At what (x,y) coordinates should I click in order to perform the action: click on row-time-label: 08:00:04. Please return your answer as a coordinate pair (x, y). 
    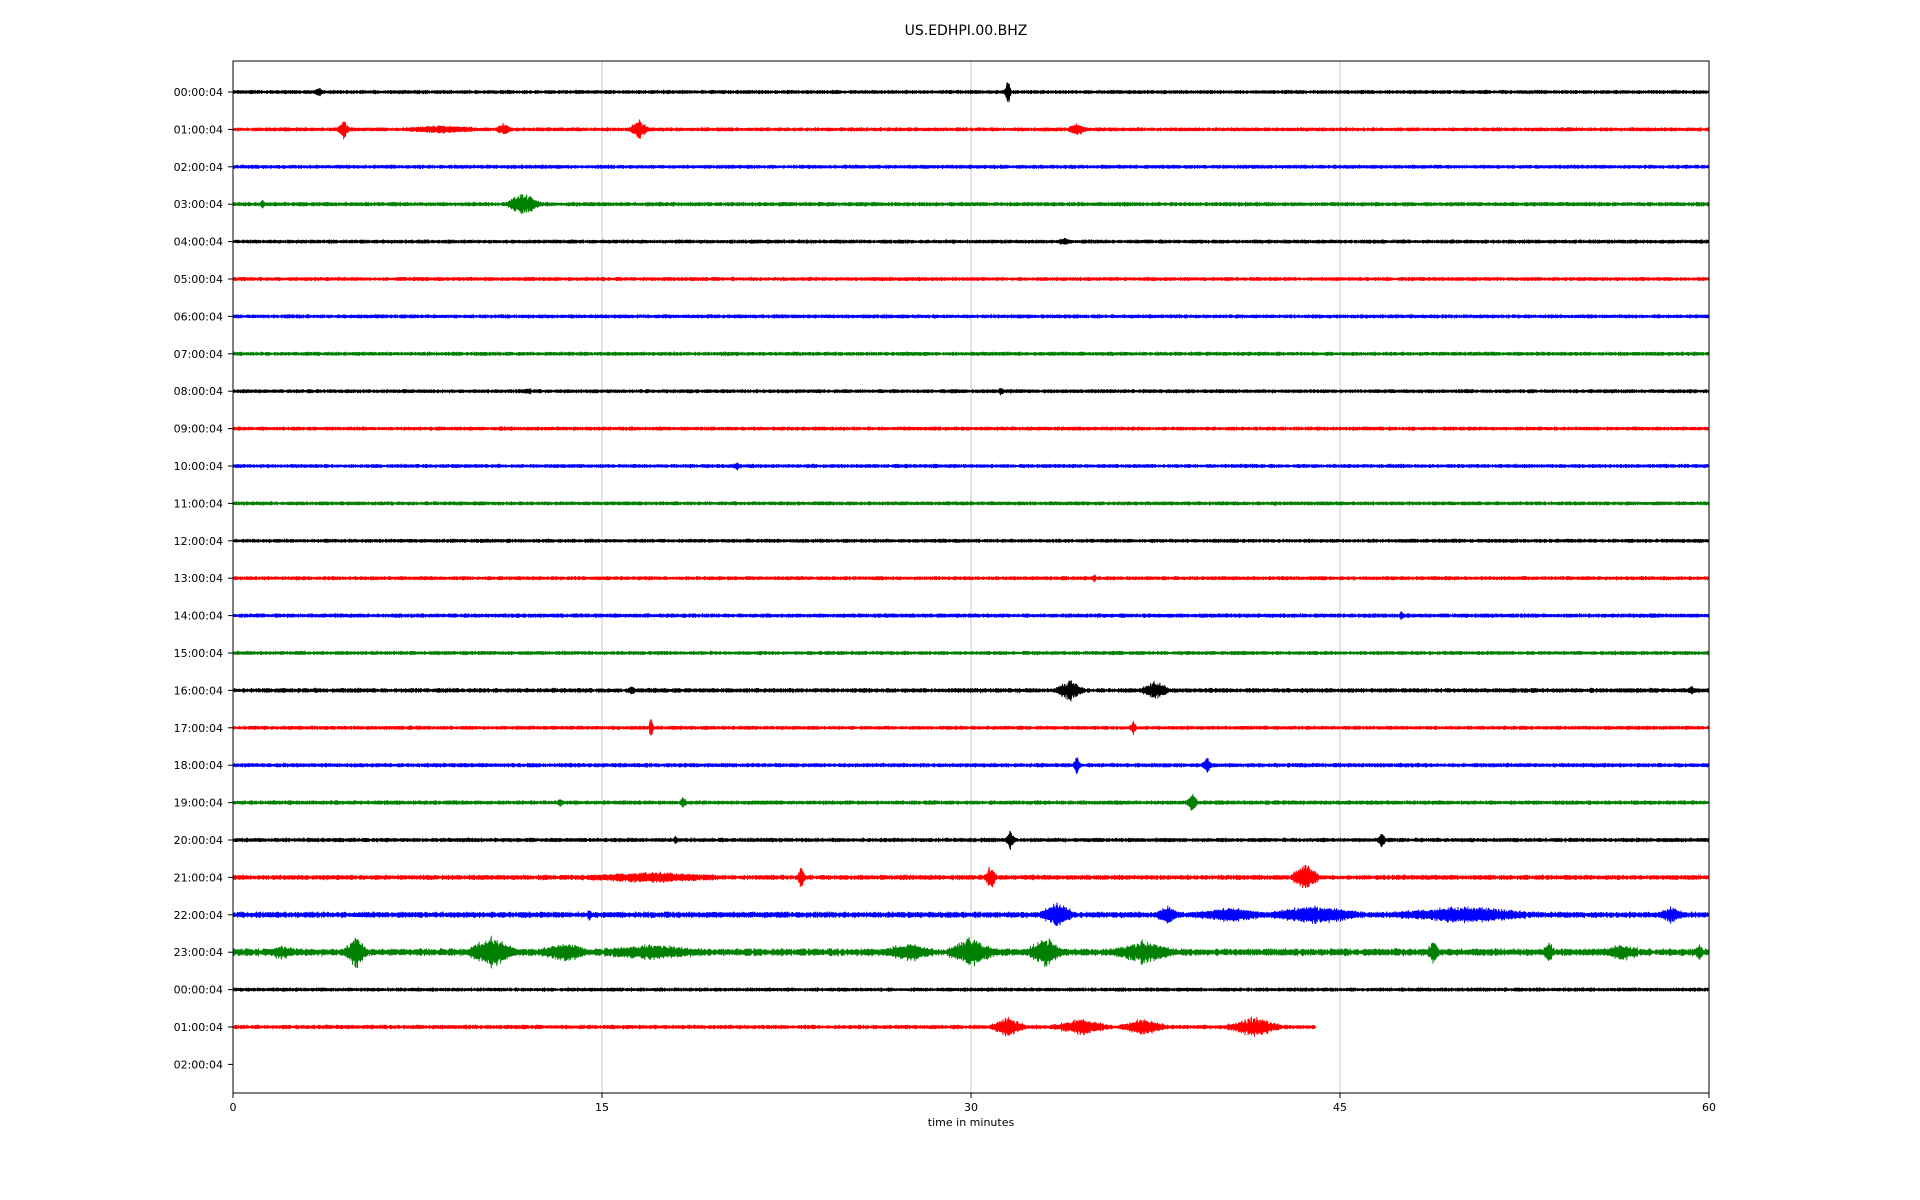
    Looking at the image, I should click on (198, 391).